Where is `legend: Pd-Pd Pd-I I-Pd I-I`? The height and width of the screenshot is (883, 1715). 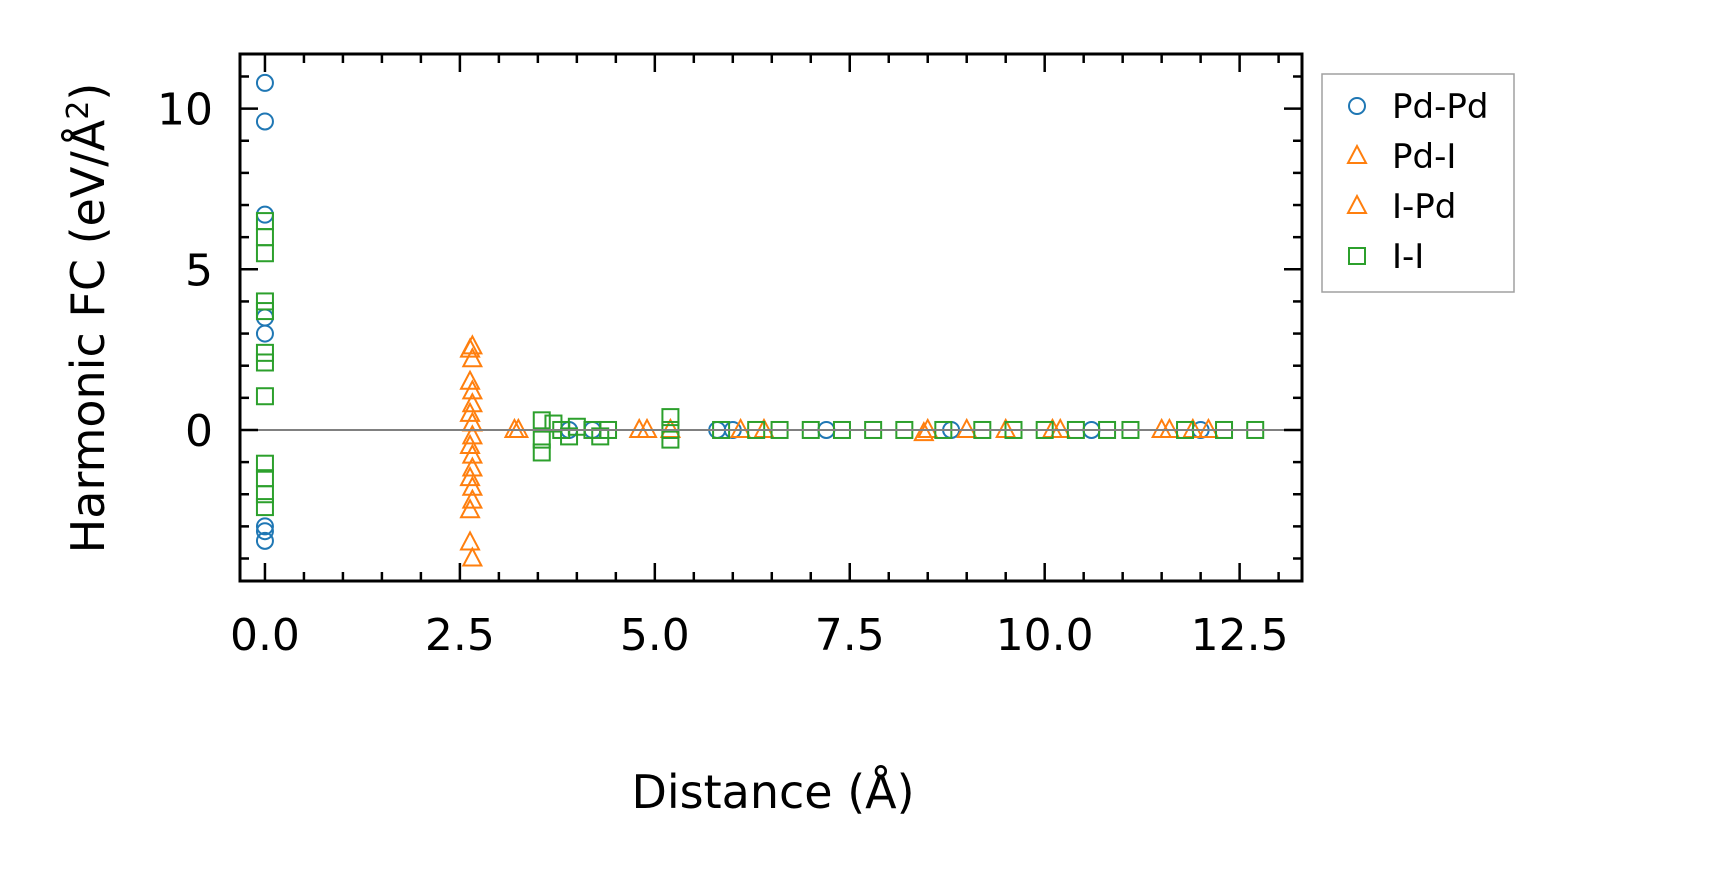 legend: Pd-Pd Pd-I I-Pd I-I is located at coordinates (1418, 183).